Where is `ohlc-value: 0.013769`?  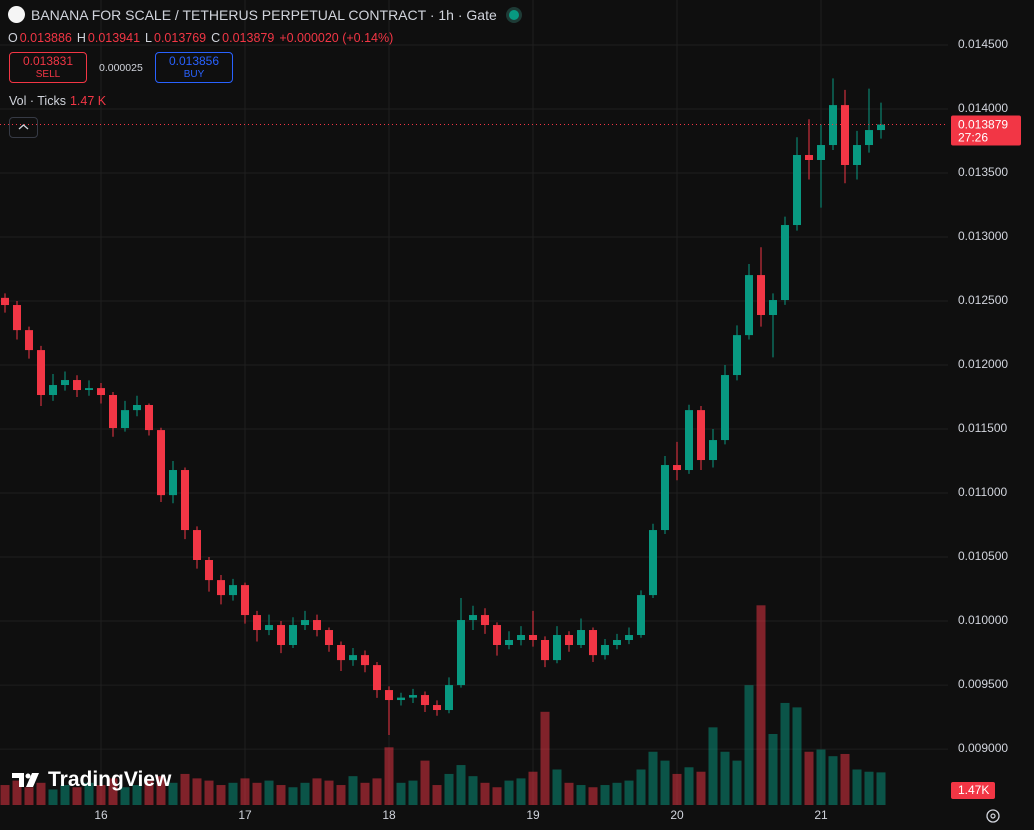
ohlc-value: 0.013769 is located at coordinates (180, 38).